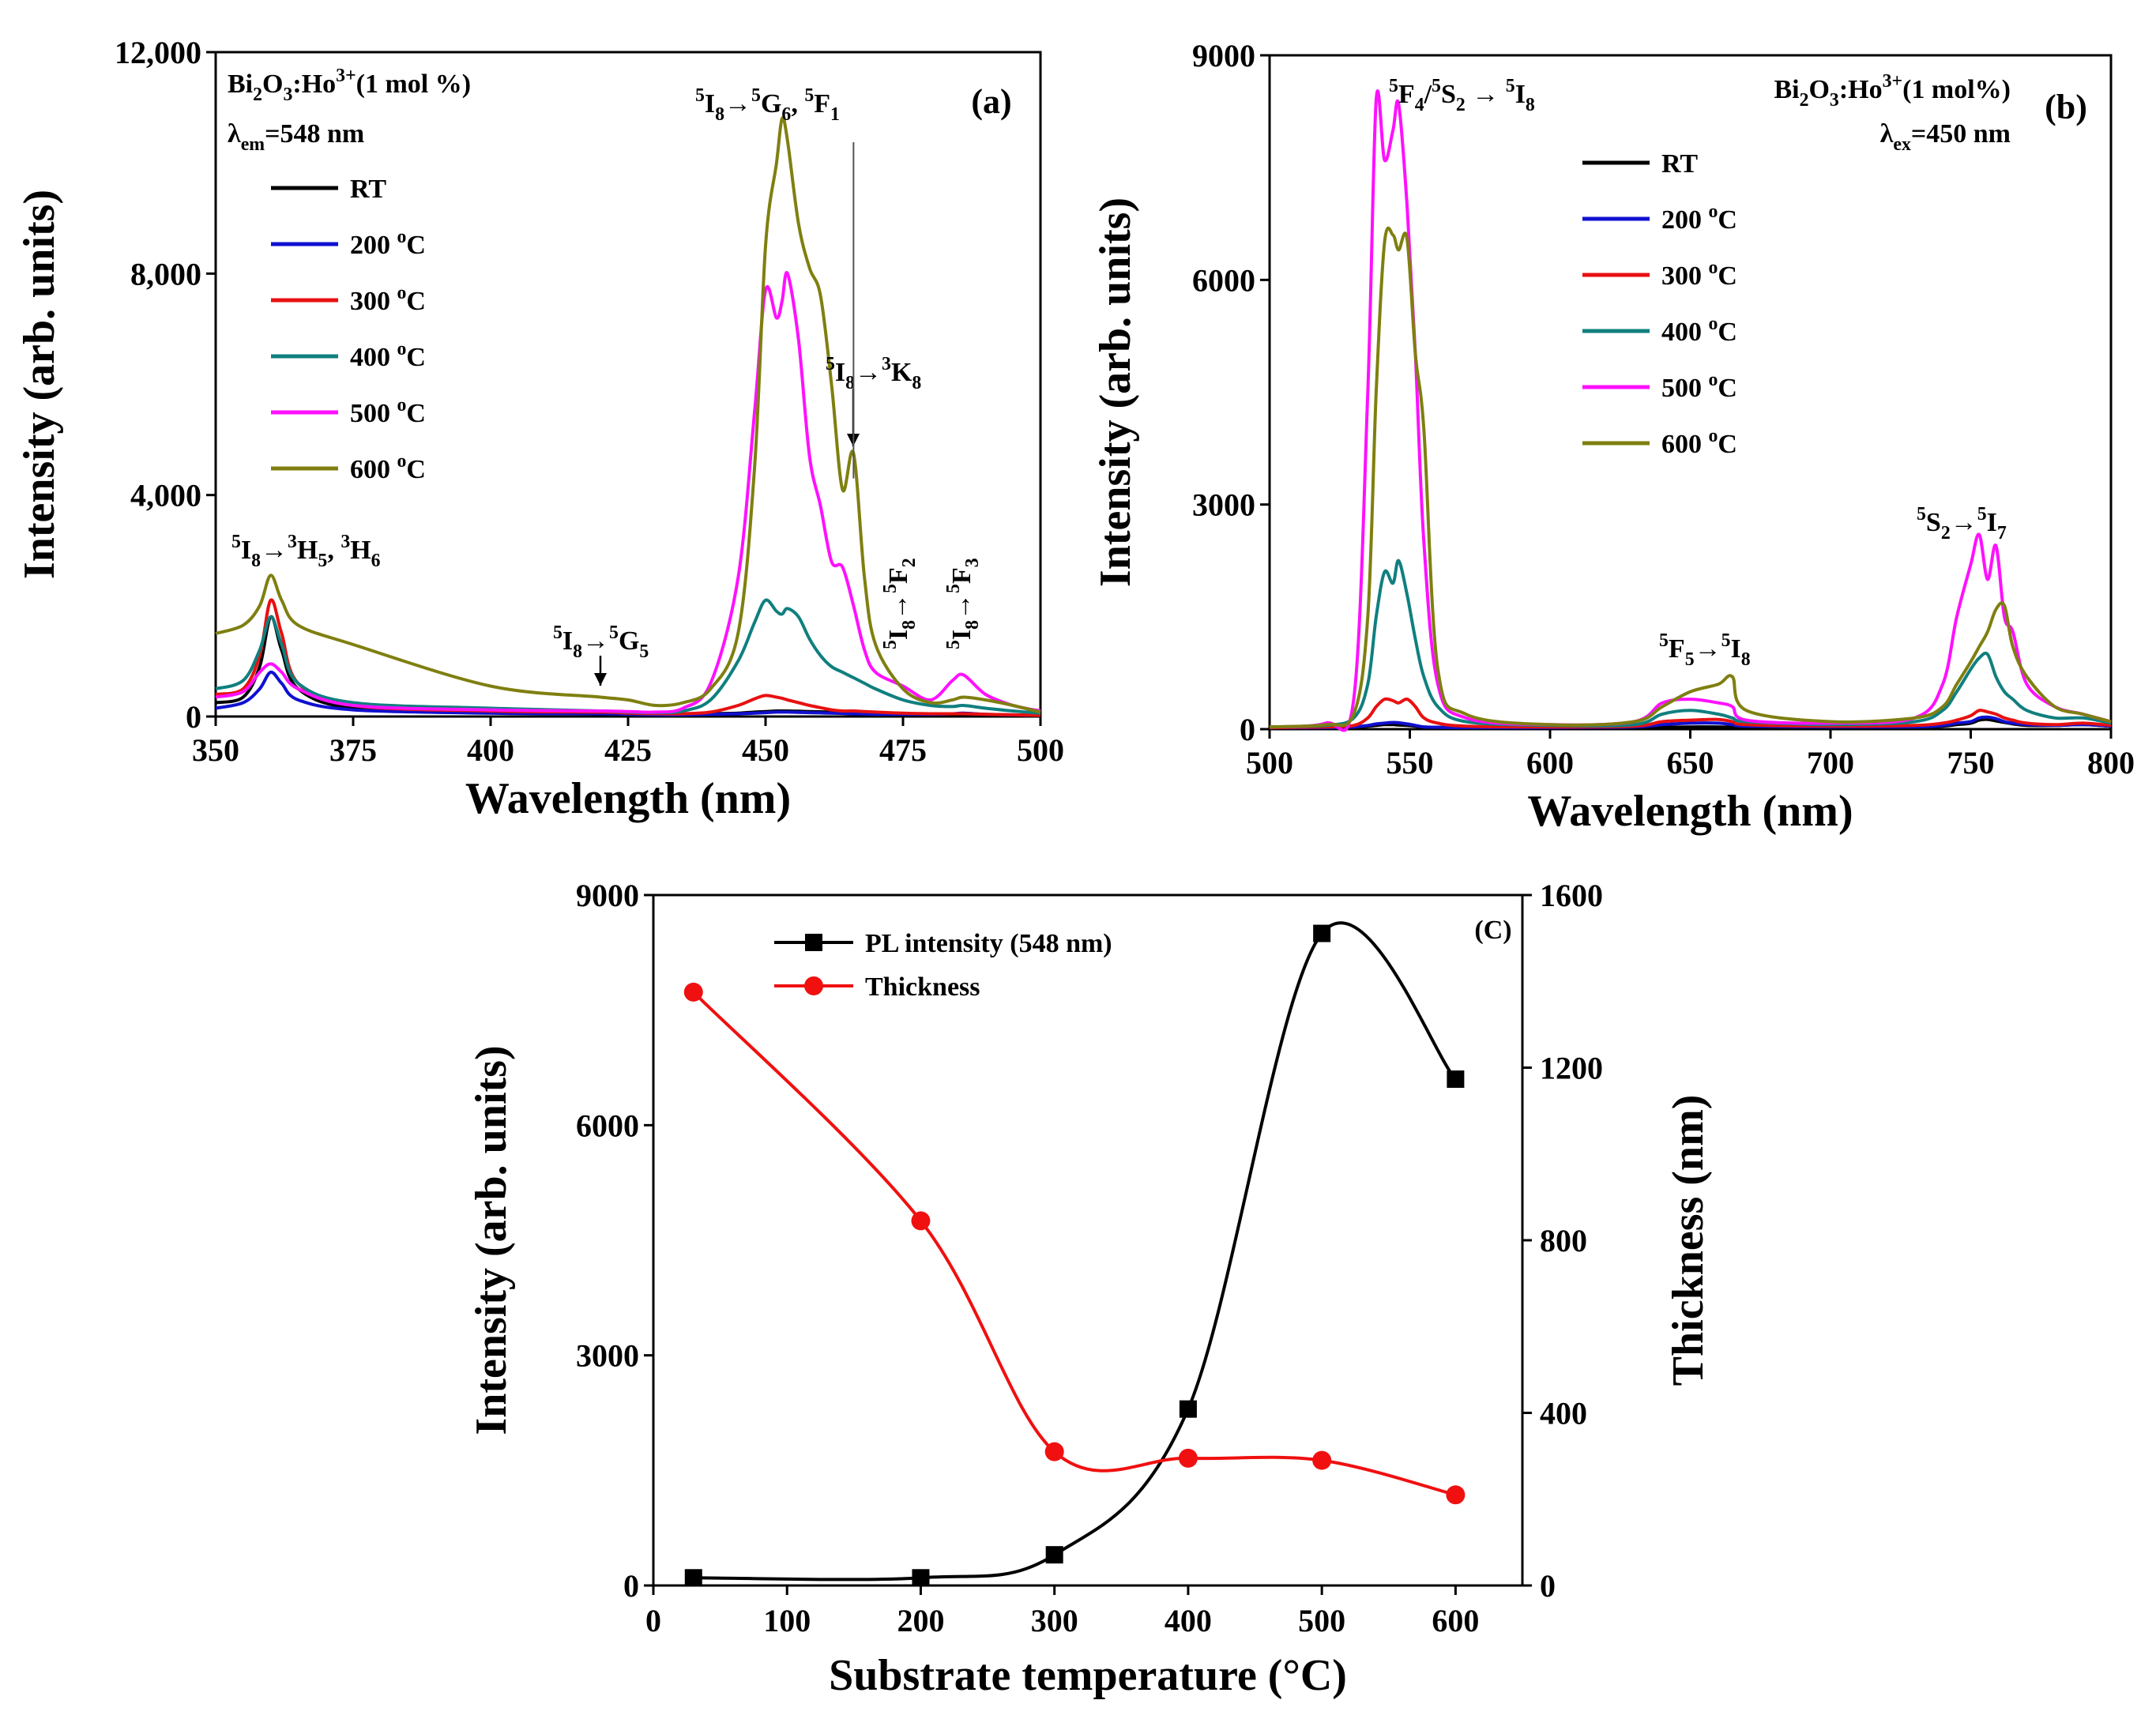 Image resolution: width=2156 pixels, height=1734 pixels. I want to click on annotation: 5I8→3K8, so click(874, 373).